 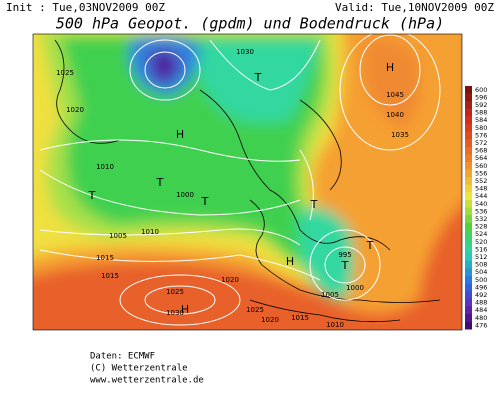 What do you see at coordinates (481, 227) in the screenshot?
I see `colorbar-label: 528` at bounding box center [481, 227].